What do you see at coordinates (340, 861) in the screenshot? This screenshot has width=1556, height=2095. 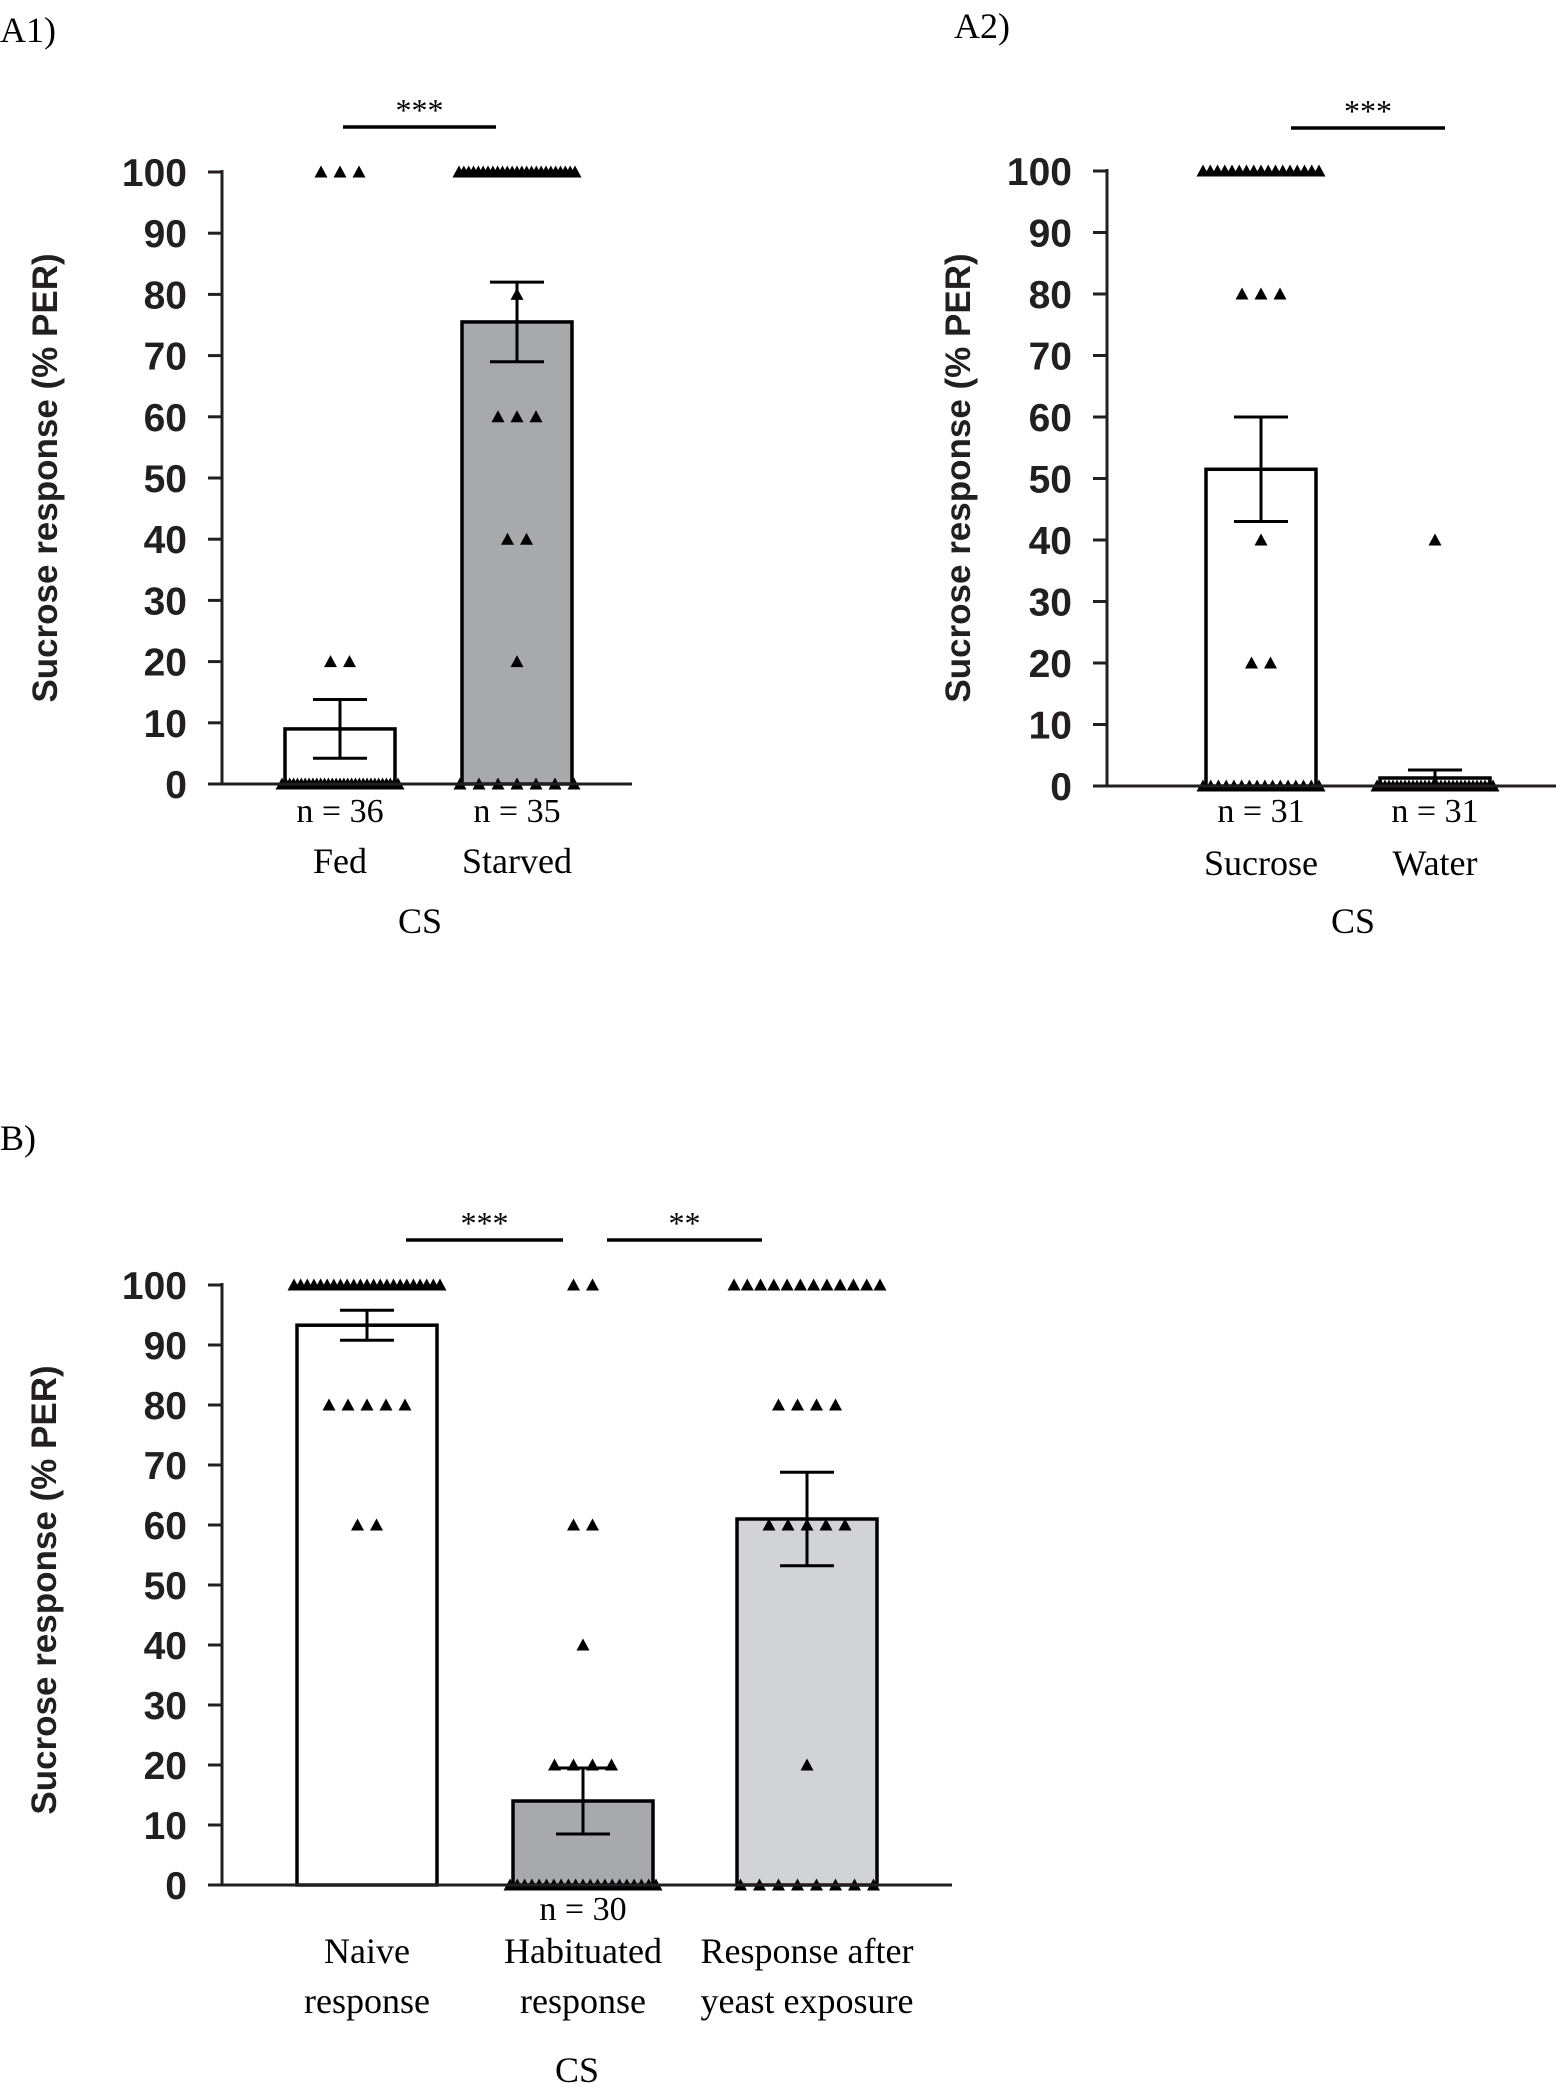 I see `x-category-label: Fed` at bounding box center [340, 861].